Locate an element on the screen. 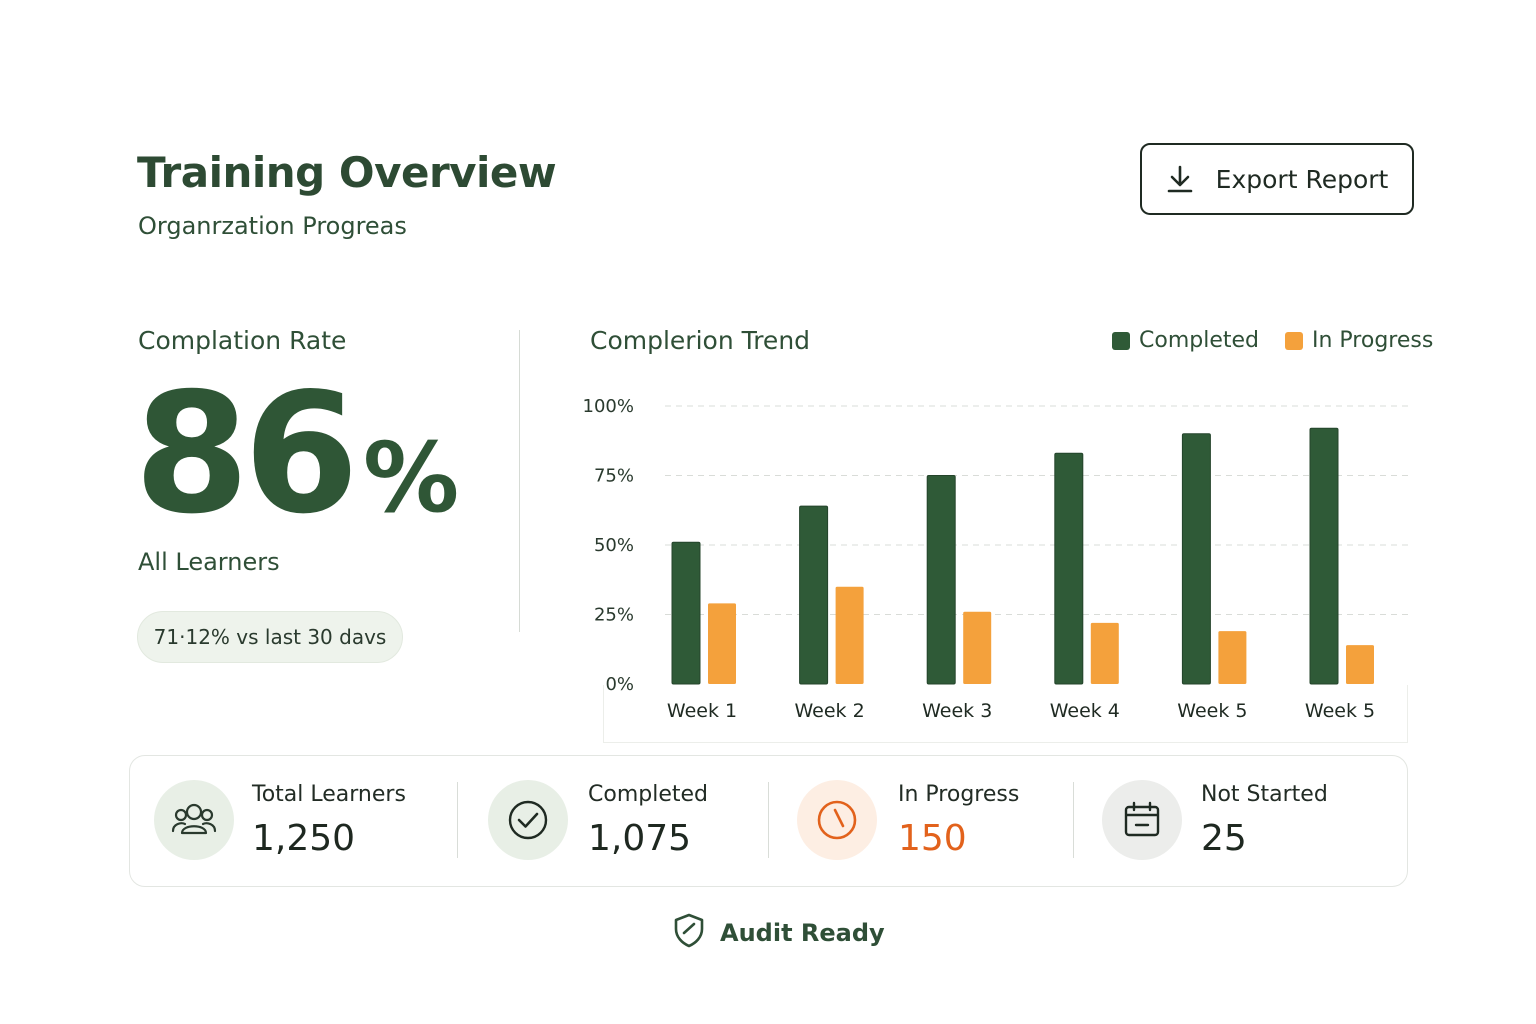 This screenshot has height=1024, width=1536. x-tick-label: Week 4 is located at coordinates (1085, 711).